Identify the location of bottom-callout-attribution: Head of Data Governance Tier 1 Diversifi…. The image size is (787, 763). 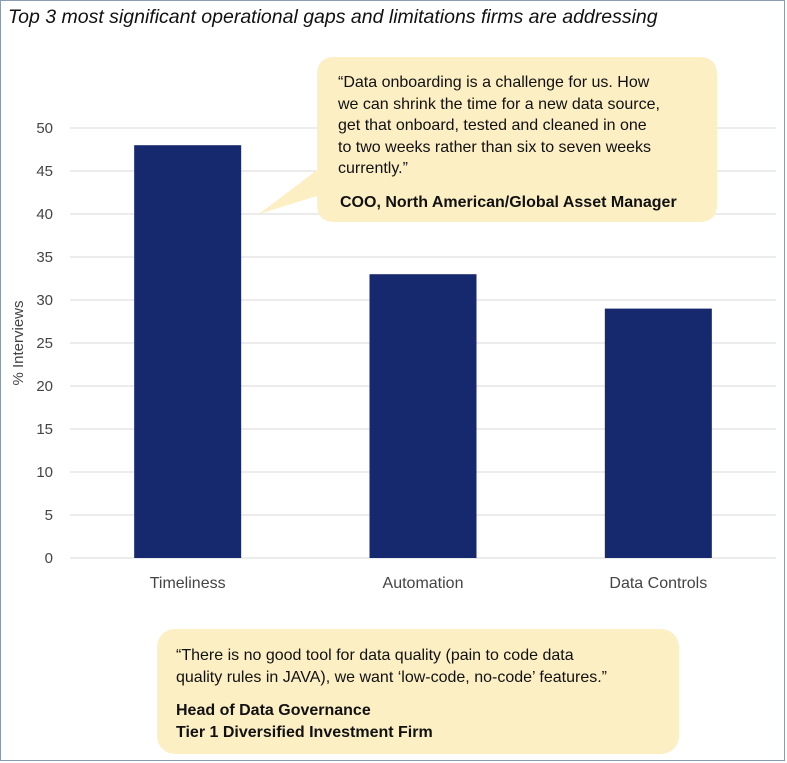
(304, 722).